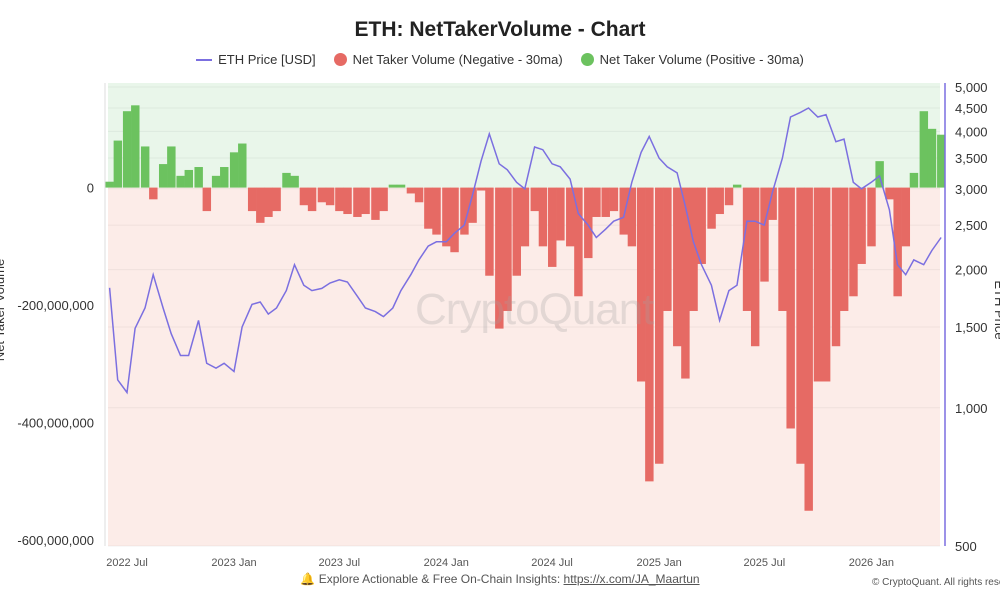  What do you see at coordinates (308, 579) in the screenshot?
I see `bell-icon: 🔔` at bounding box center [308, 579].